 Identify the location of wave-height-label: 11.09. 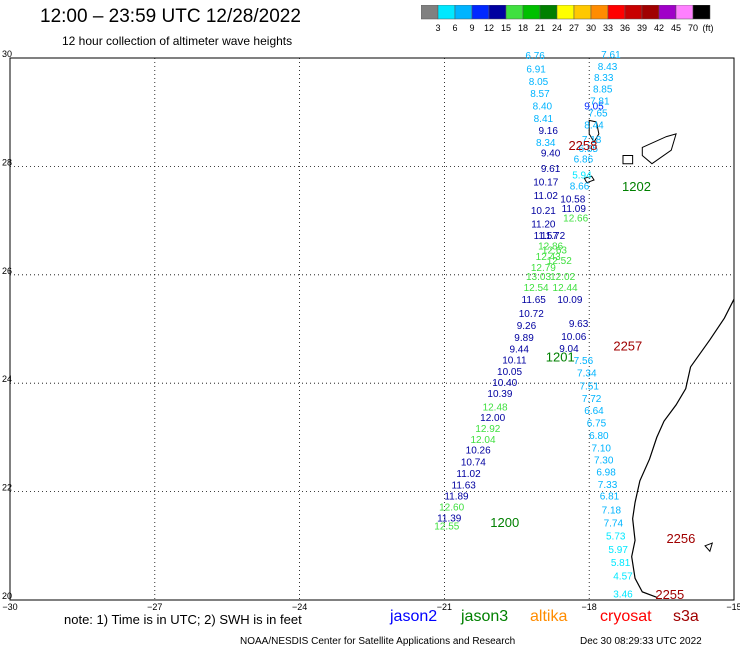
(574, 209).